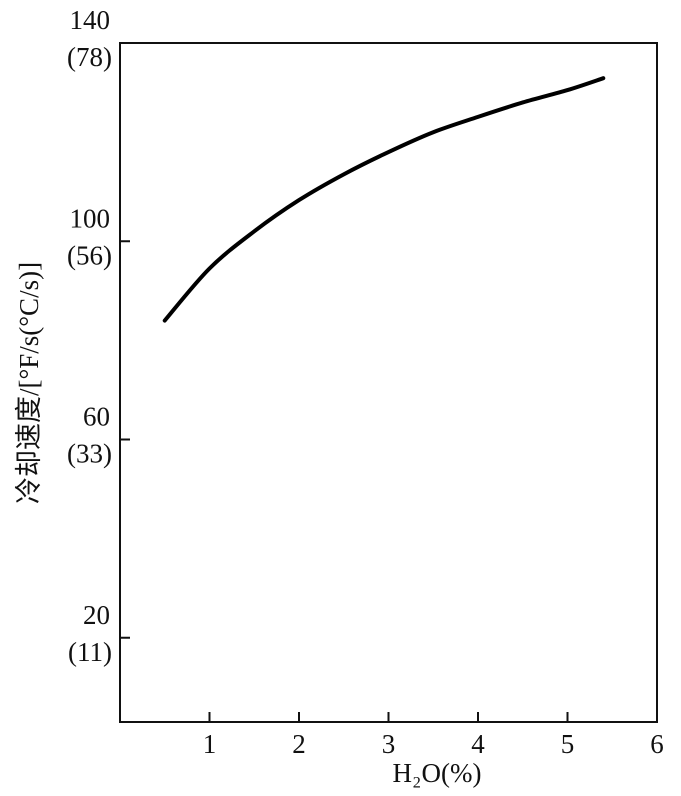  Describe the element at coordinates (96, 615) in the screenshot. I see `y-tick-label: 20` at that location.